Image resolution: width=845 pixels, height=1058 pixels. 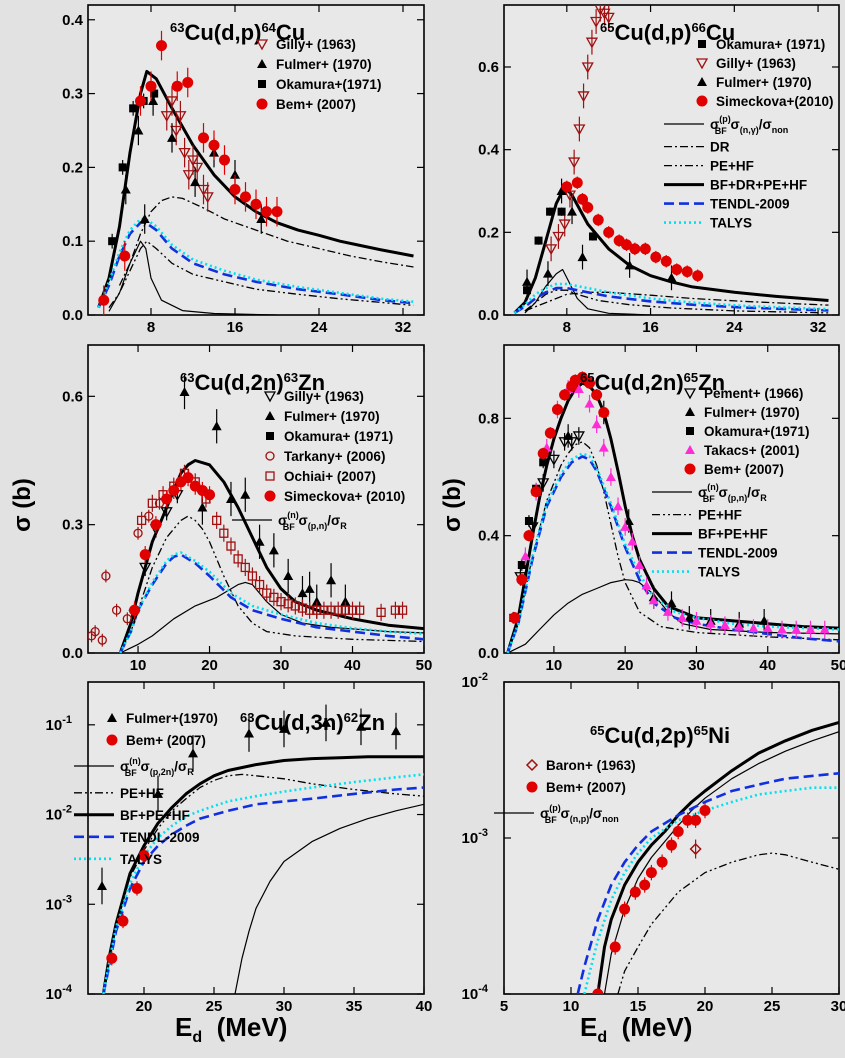 I want to click on curve-dashdotdot, so click(x=672, y=547).